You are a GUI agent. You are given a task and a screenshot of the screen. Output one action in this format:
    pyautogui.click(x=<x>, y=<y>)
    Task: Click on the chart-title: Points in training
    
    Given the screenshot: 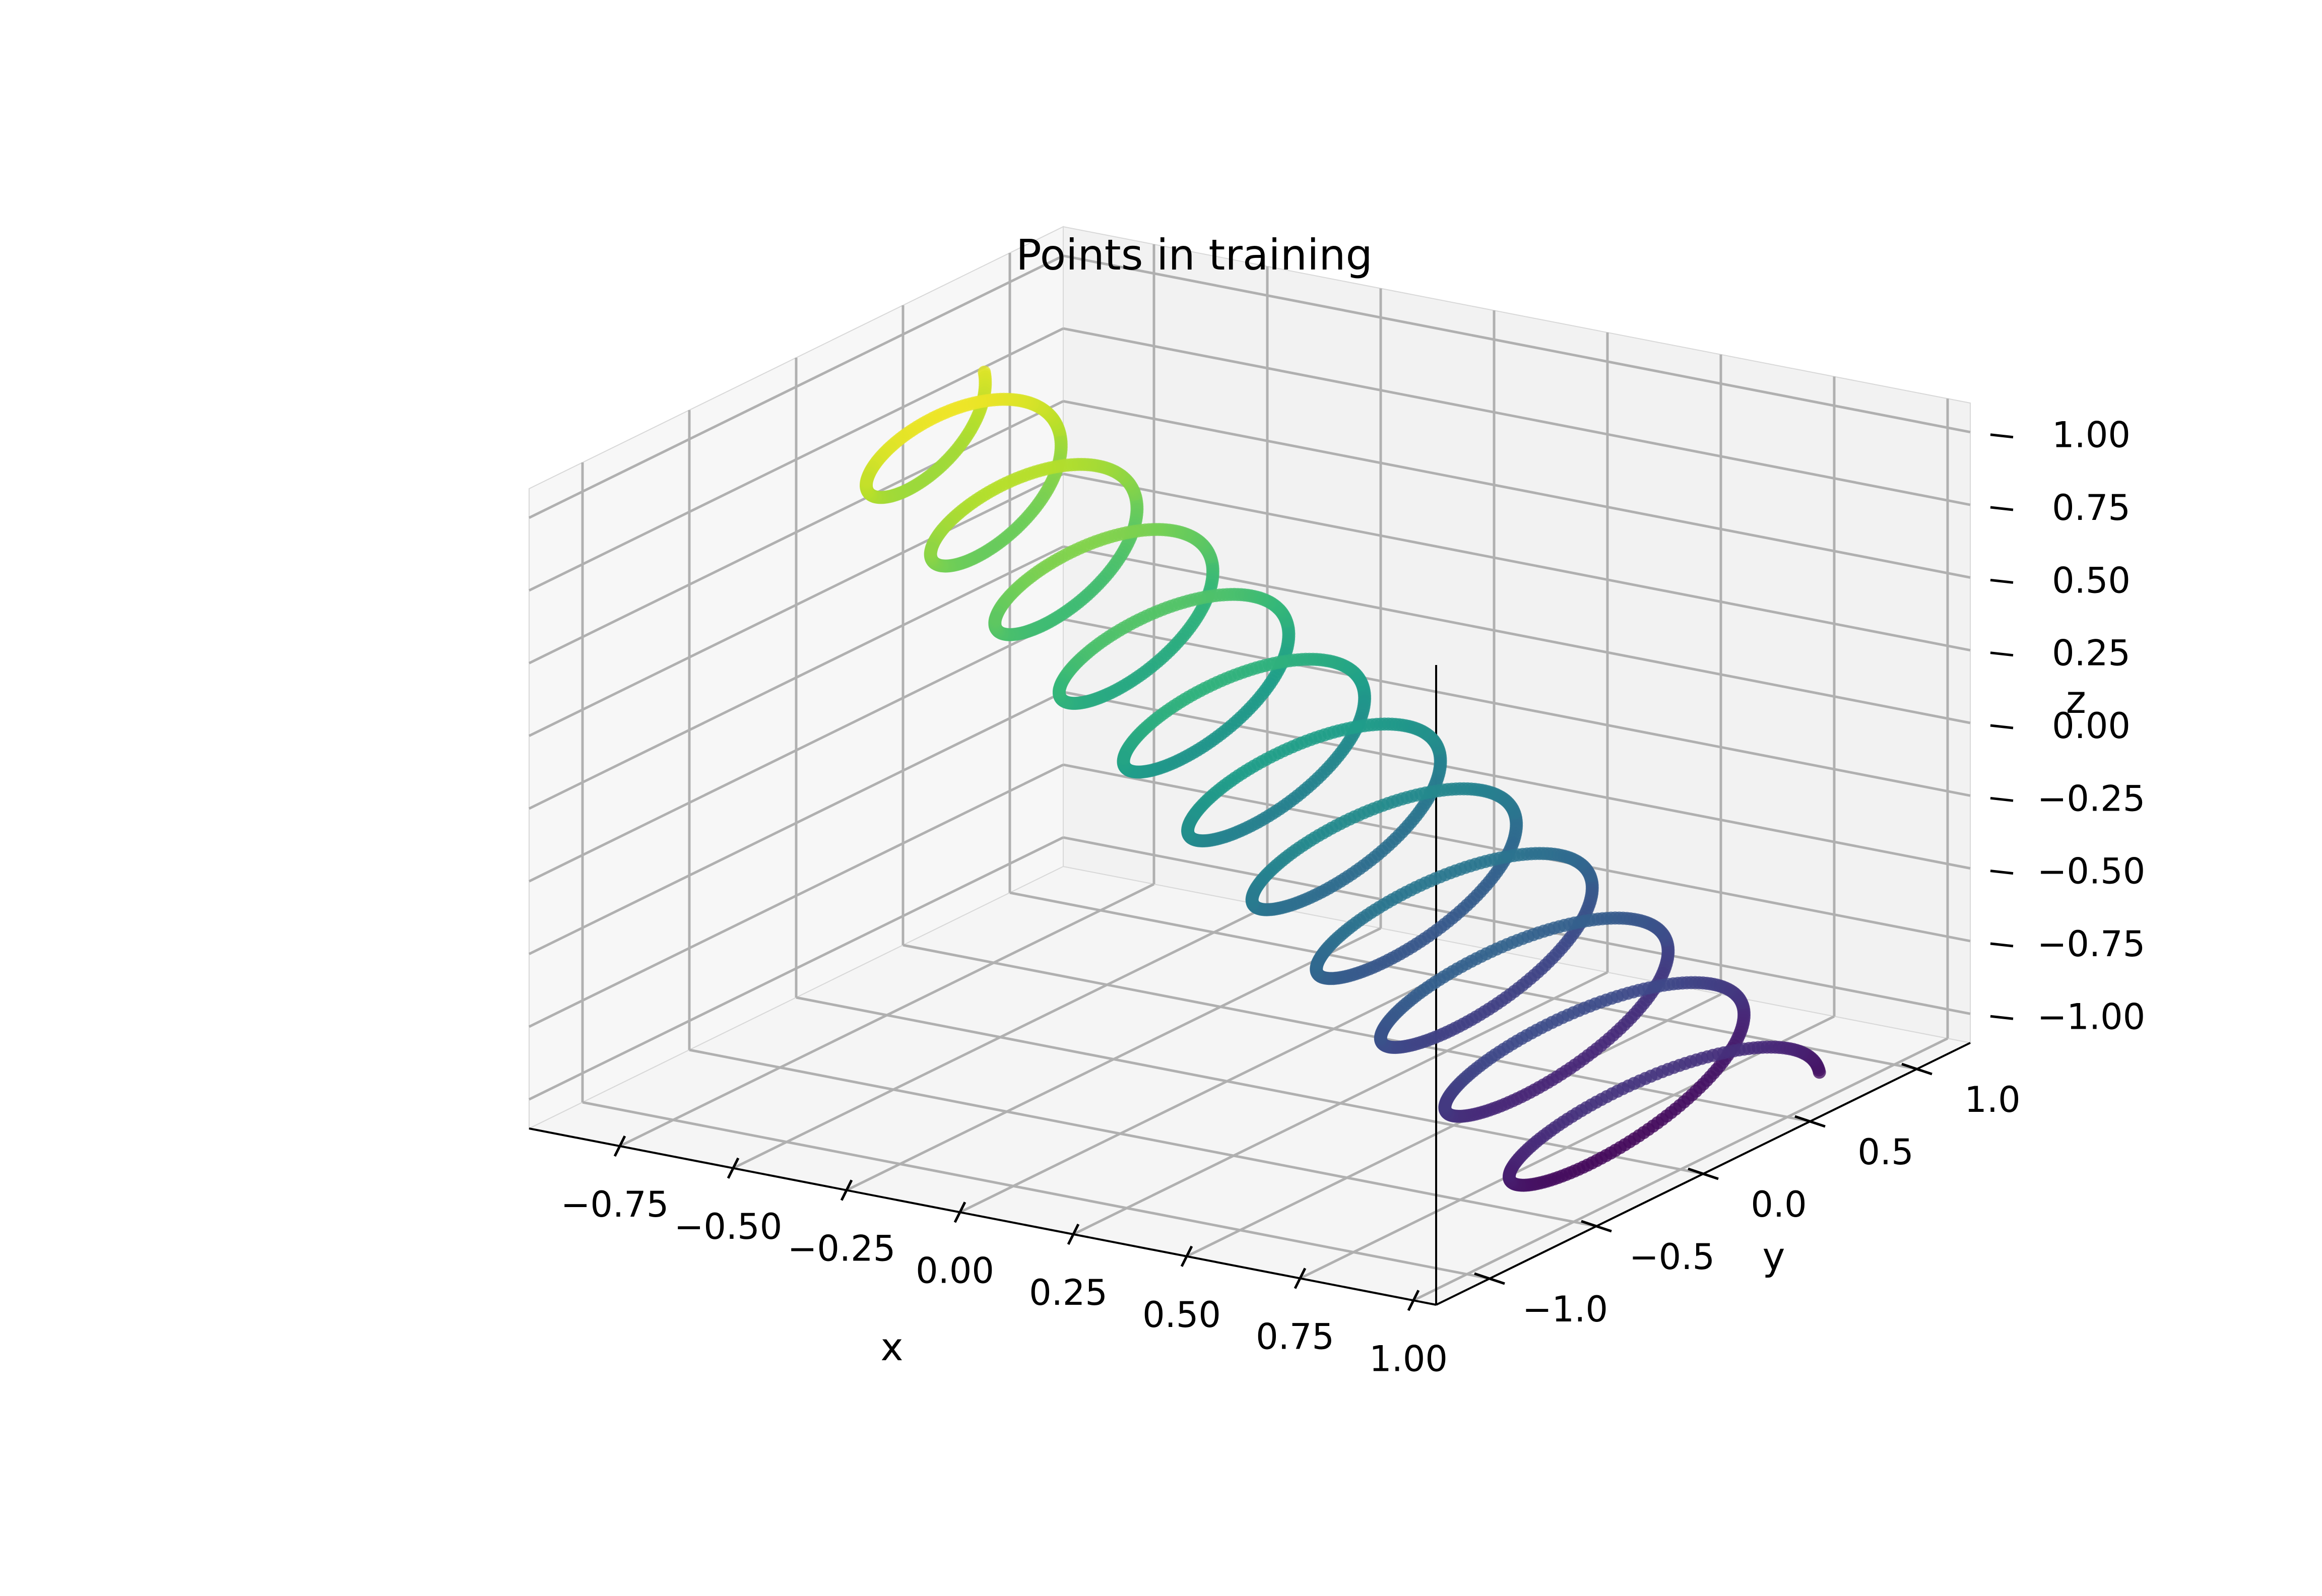 What is the action you would take?
    pyautogui.click(x=1194, y=255)
    